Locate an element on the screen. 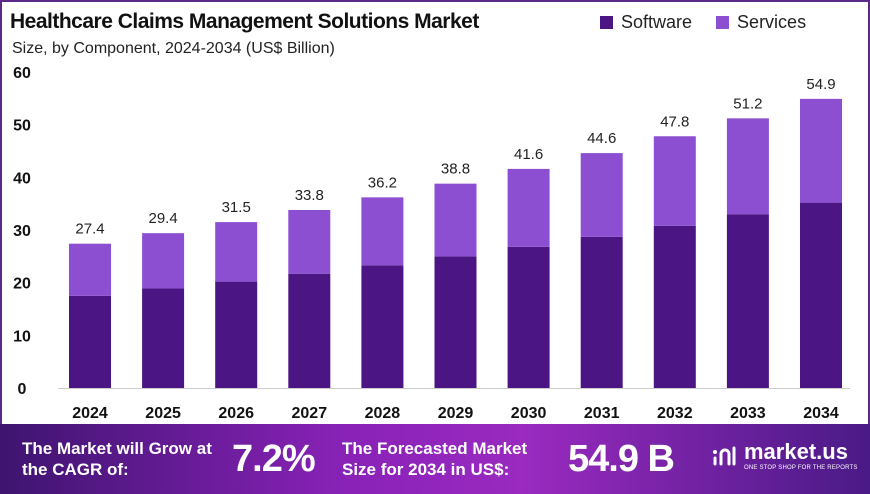 This screenshot has width=870, height=494. x-tick-label: 2033 is located at coordinates (748, 413).